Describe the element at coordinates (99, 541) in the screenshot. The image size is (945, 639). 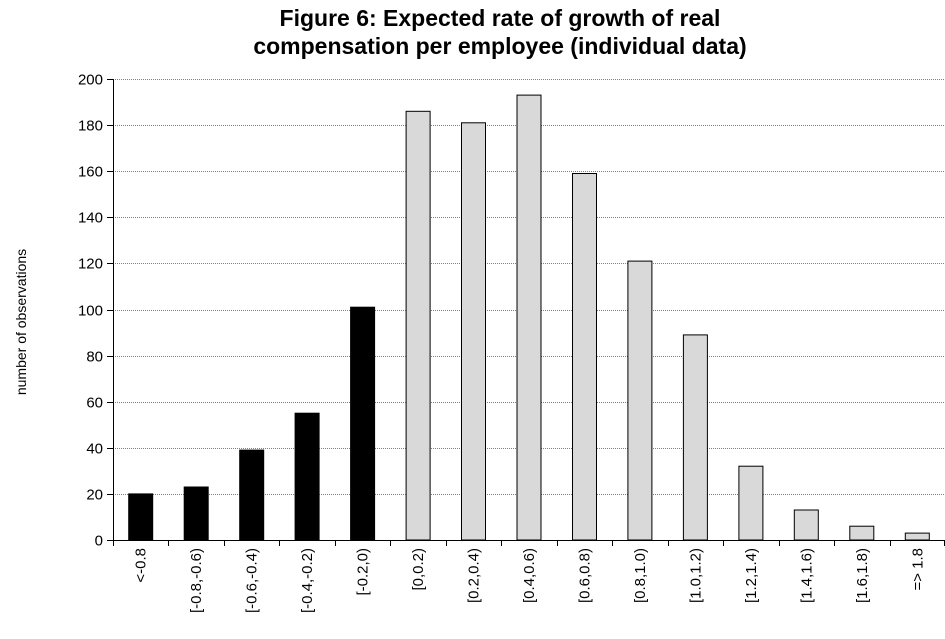
I see `y-tick-label: 0` at that location.